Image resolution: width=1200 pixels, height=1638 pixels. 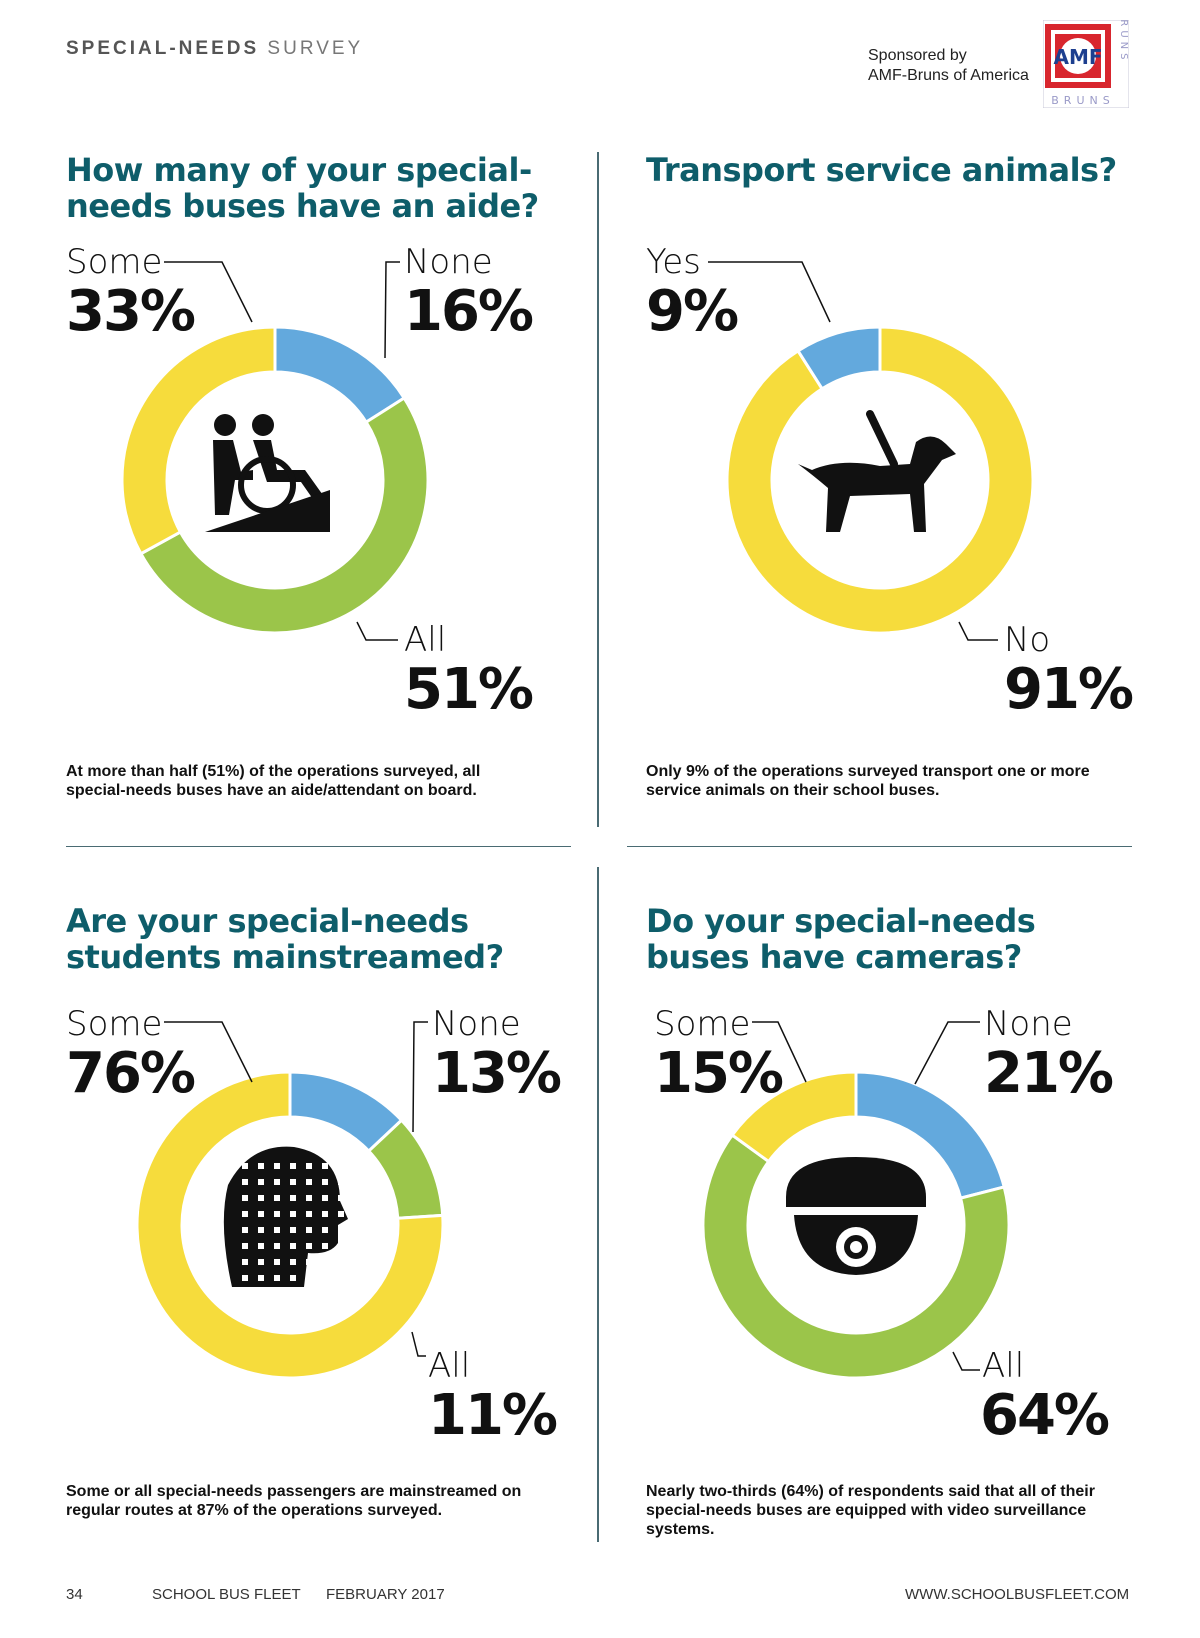 What do you see at coordinates (879, 846) in the screenshot?
I see `horizontal-divider-right` at bounding box center [879, 846].